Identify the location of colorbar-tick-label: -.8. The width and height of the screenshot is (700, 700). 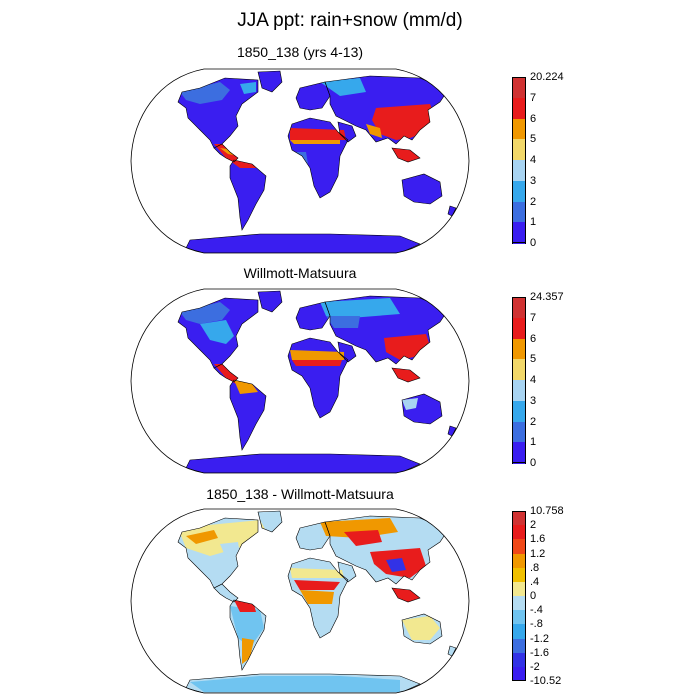
(536, 624).